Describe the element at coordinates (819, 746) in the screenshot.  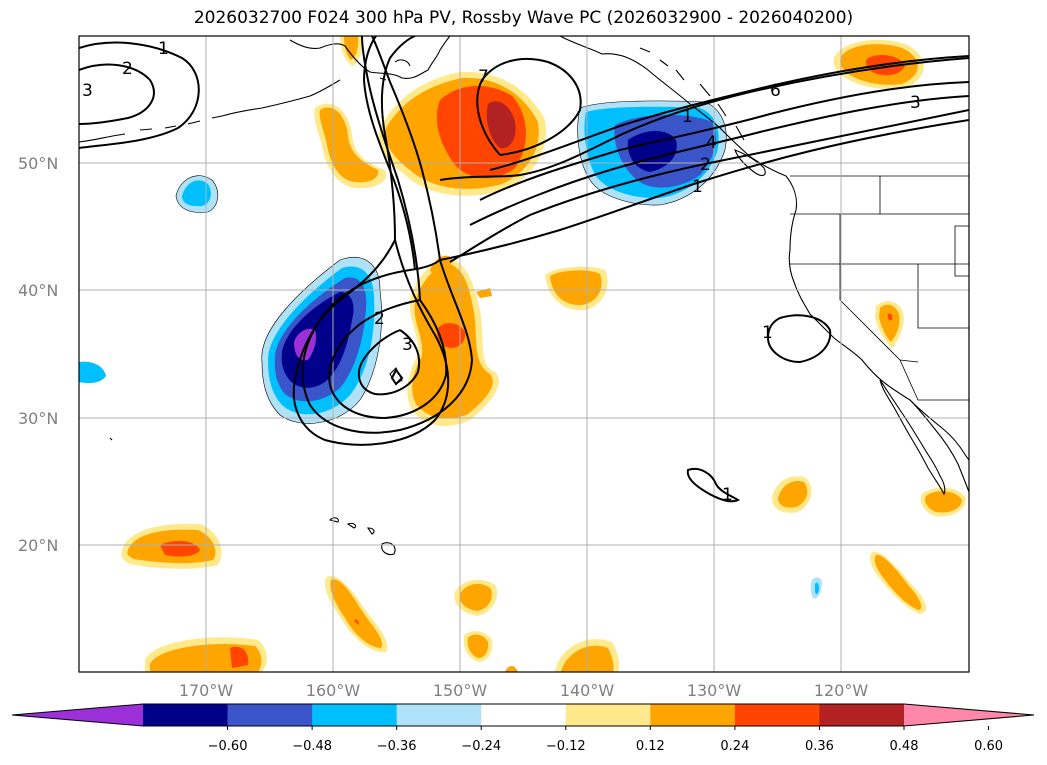
I see `colorbar-tick-label: 0.36` at that location.